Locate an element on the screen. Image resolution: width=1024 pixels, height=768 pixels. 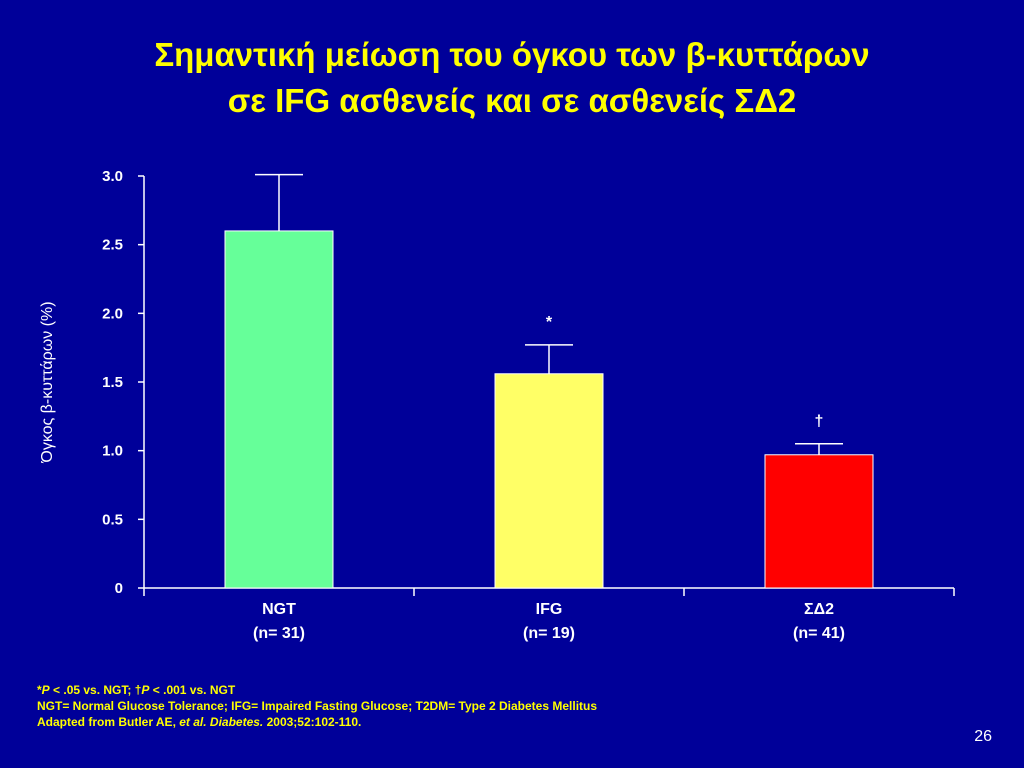
x-category-sublabel: (n= 41) is located at coordinates (819, 633).